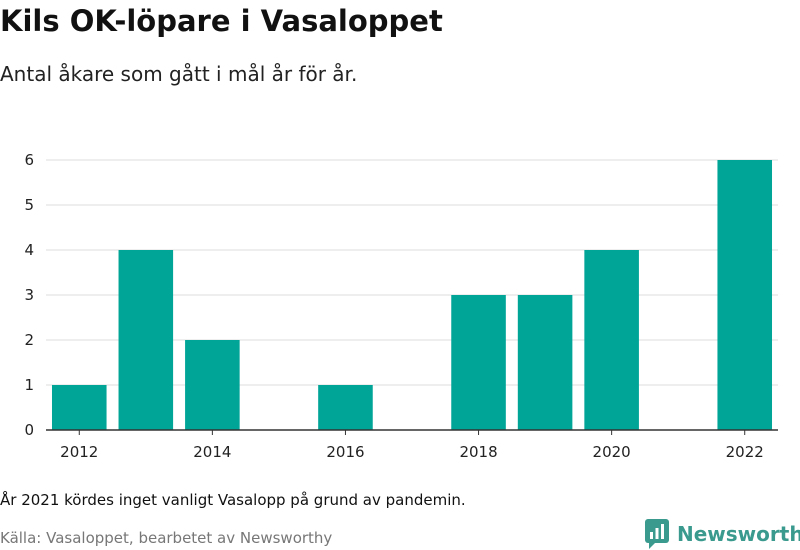 The height and width of the screenshot is (550, 800). What do you see at coordinates (29, 295) in the screenshot?
I see `y-tick-label-3: 3` at bounding box center [29, 295].